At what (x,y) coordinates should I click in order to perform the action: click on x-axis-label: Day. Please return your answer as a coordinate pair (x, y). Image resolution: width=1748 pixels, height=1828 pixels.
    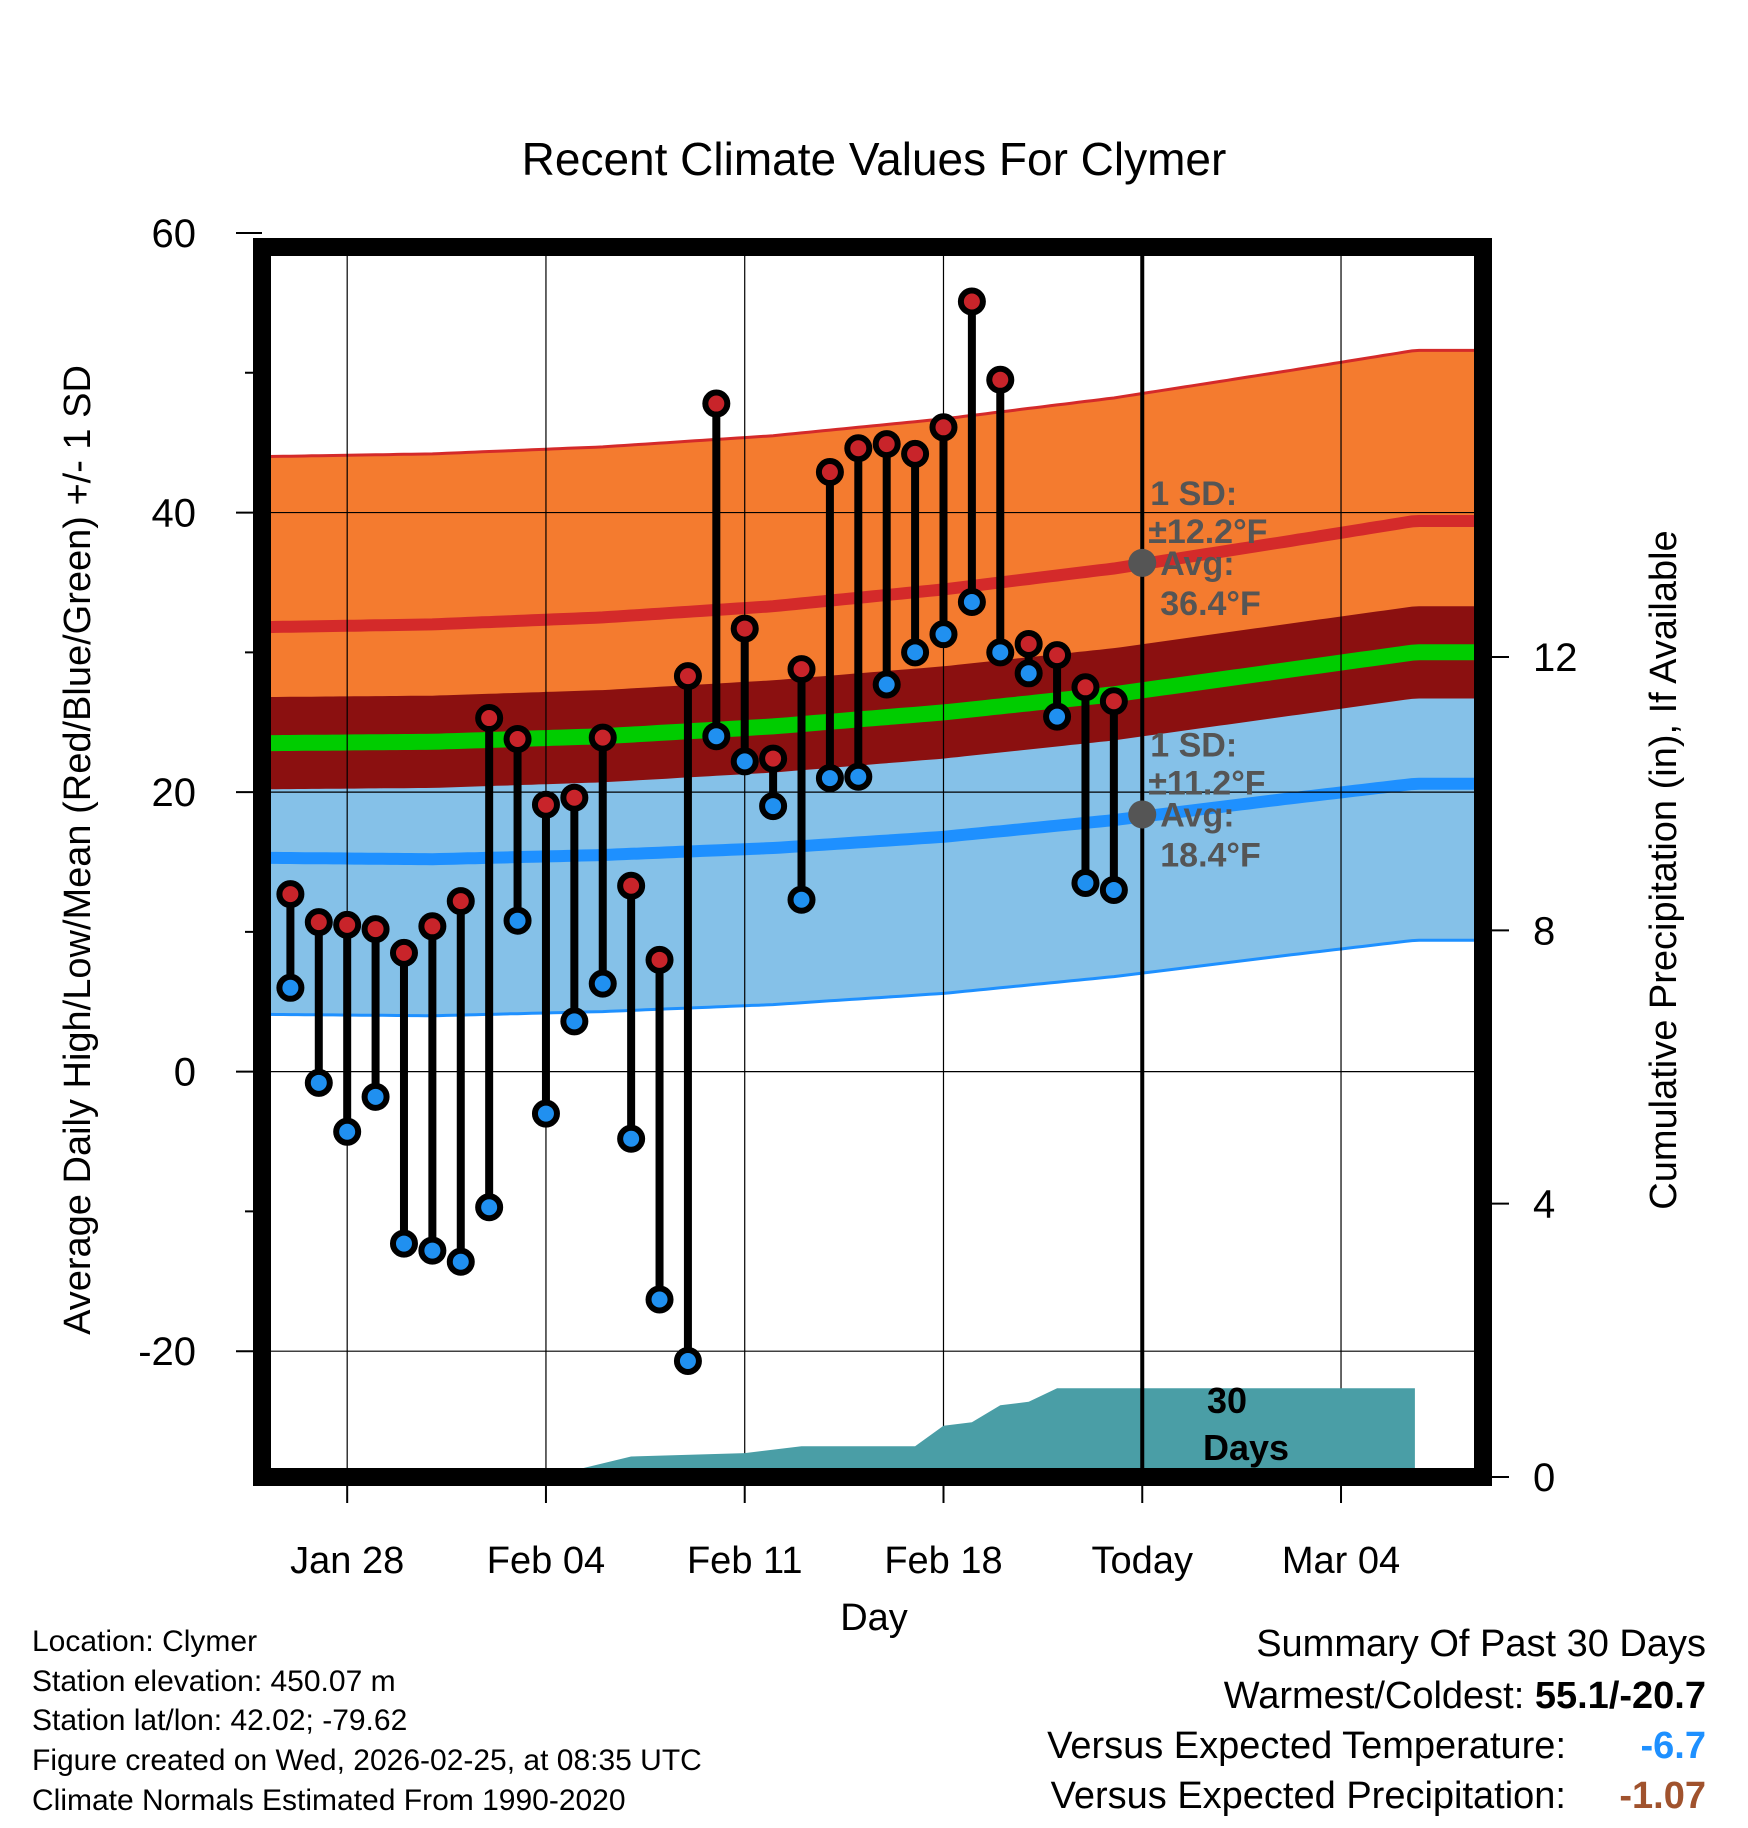
    Looking at the image, I should click on (874, 1618).